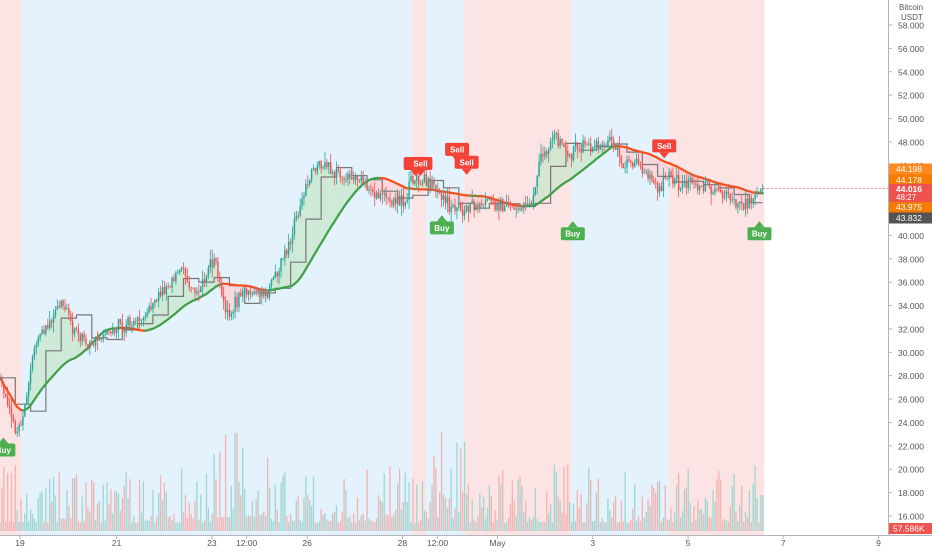 The image size is (932, 555). What do you see at coordinates (498, 543) in the screenshot?
I see `time-tick-label: May` at bounding box center [498, 543].